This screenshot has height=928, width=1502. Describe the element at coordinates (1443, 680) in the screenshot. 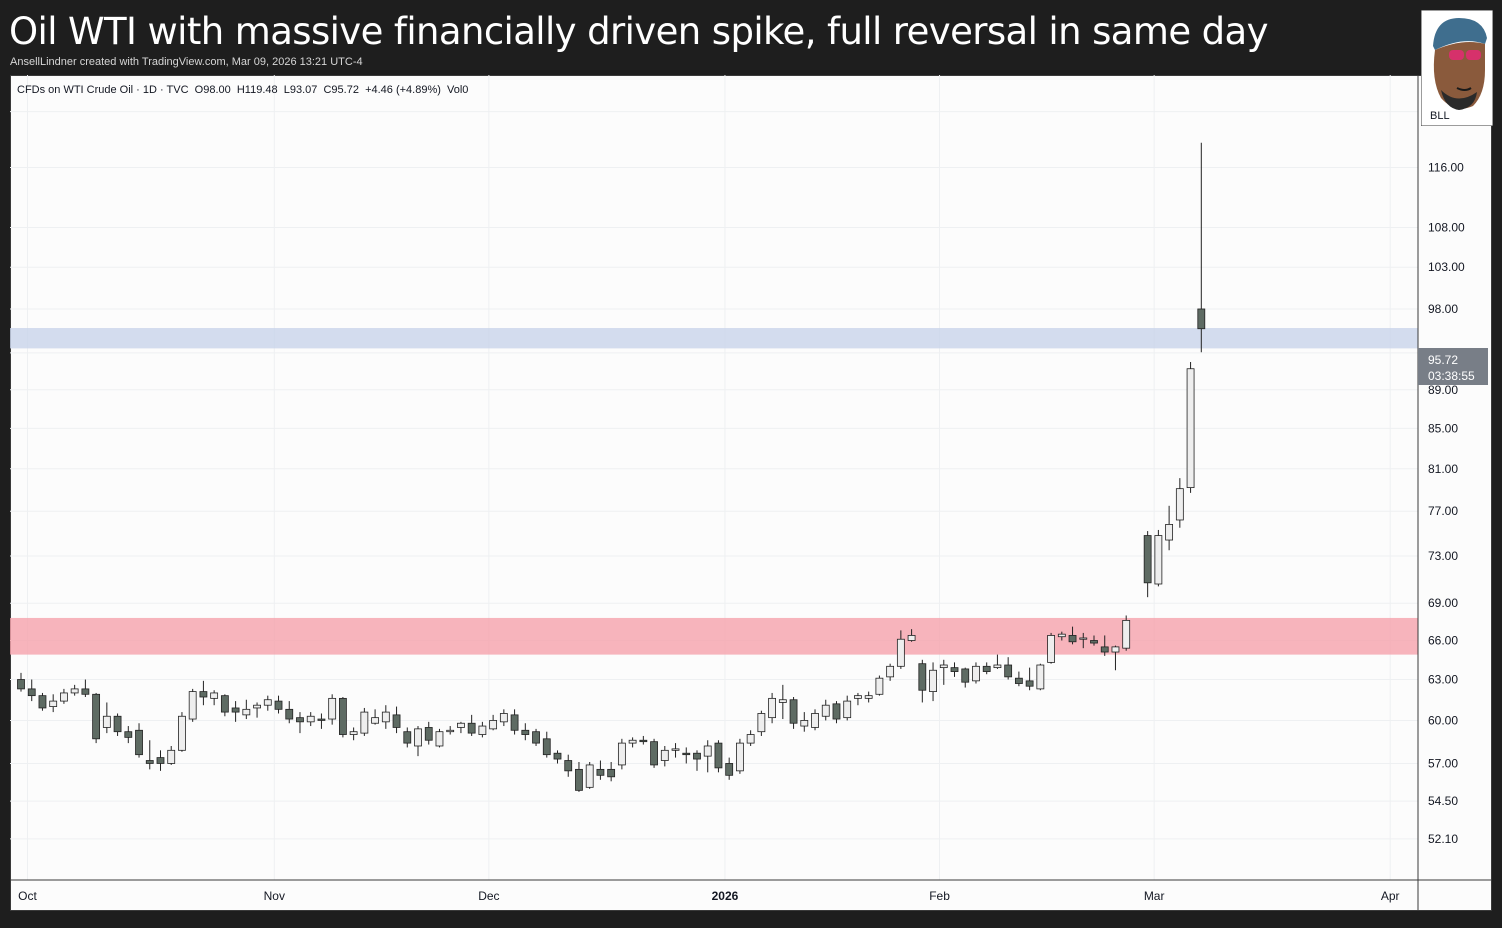

I see `y-tick-label: 63.00` at that location.